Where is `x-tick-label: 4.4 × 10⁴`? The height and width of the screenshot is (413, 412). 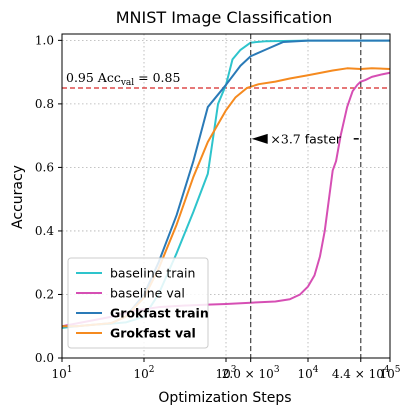 x-tick-label: 4.4 × 10⁴ is located at coordinates (361, 373).